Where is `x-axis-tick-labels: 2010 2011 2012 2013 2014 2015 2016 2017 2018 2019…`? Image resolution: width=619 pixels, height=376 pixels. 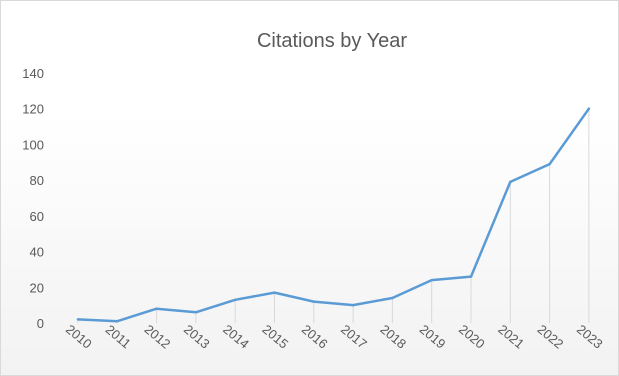
x-axis-tick-labels: 2010 2011 2012 2013 2014 2015 2016 2017 2018 2019… is located at coordinates (334, 337).